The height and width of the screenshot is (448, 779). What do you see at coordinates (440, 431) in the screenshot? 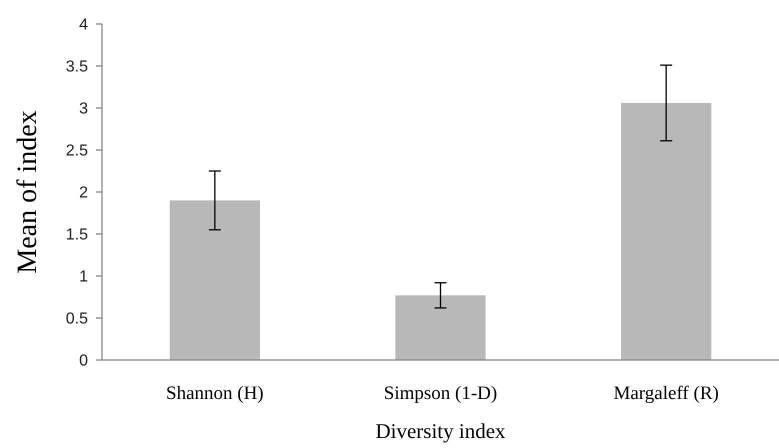
I see `x-axis-title: Diversity index` at bounding box center [440, 431].